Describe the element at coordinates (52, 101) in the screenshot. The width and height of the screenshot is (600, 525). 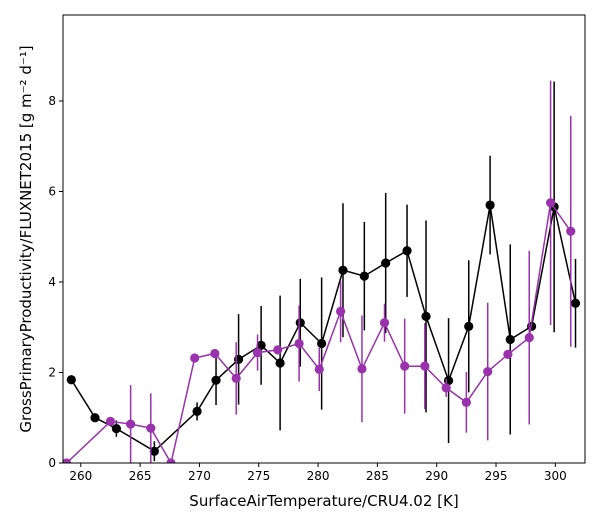
I see `y-tick-label: 8` at that location.